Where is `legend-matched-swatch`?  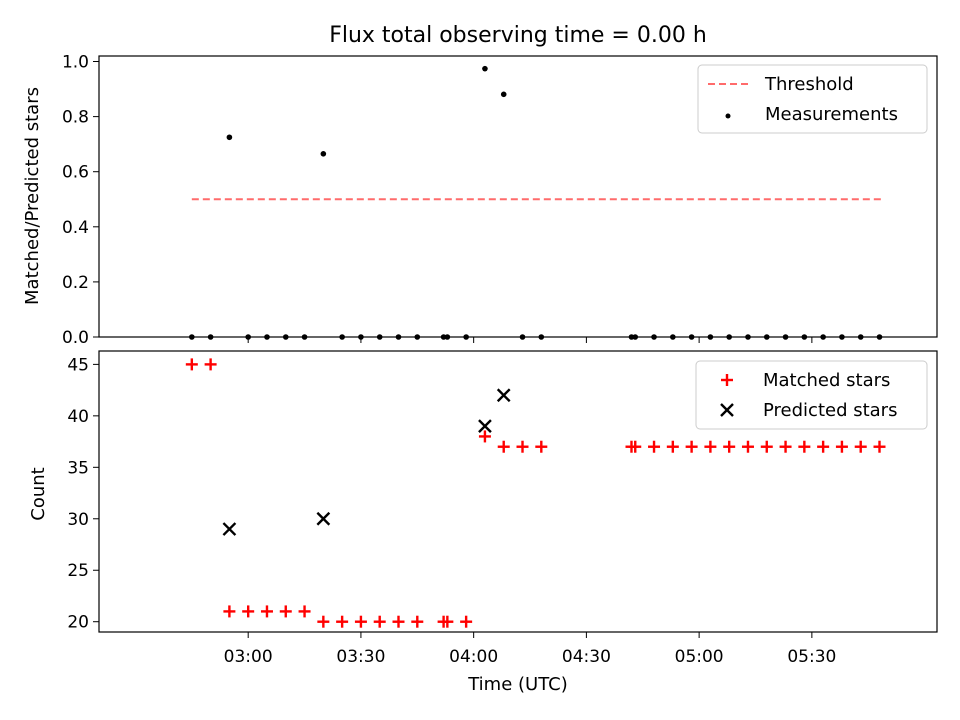
legend-matched-swatch is located at coordinates (727, 380).